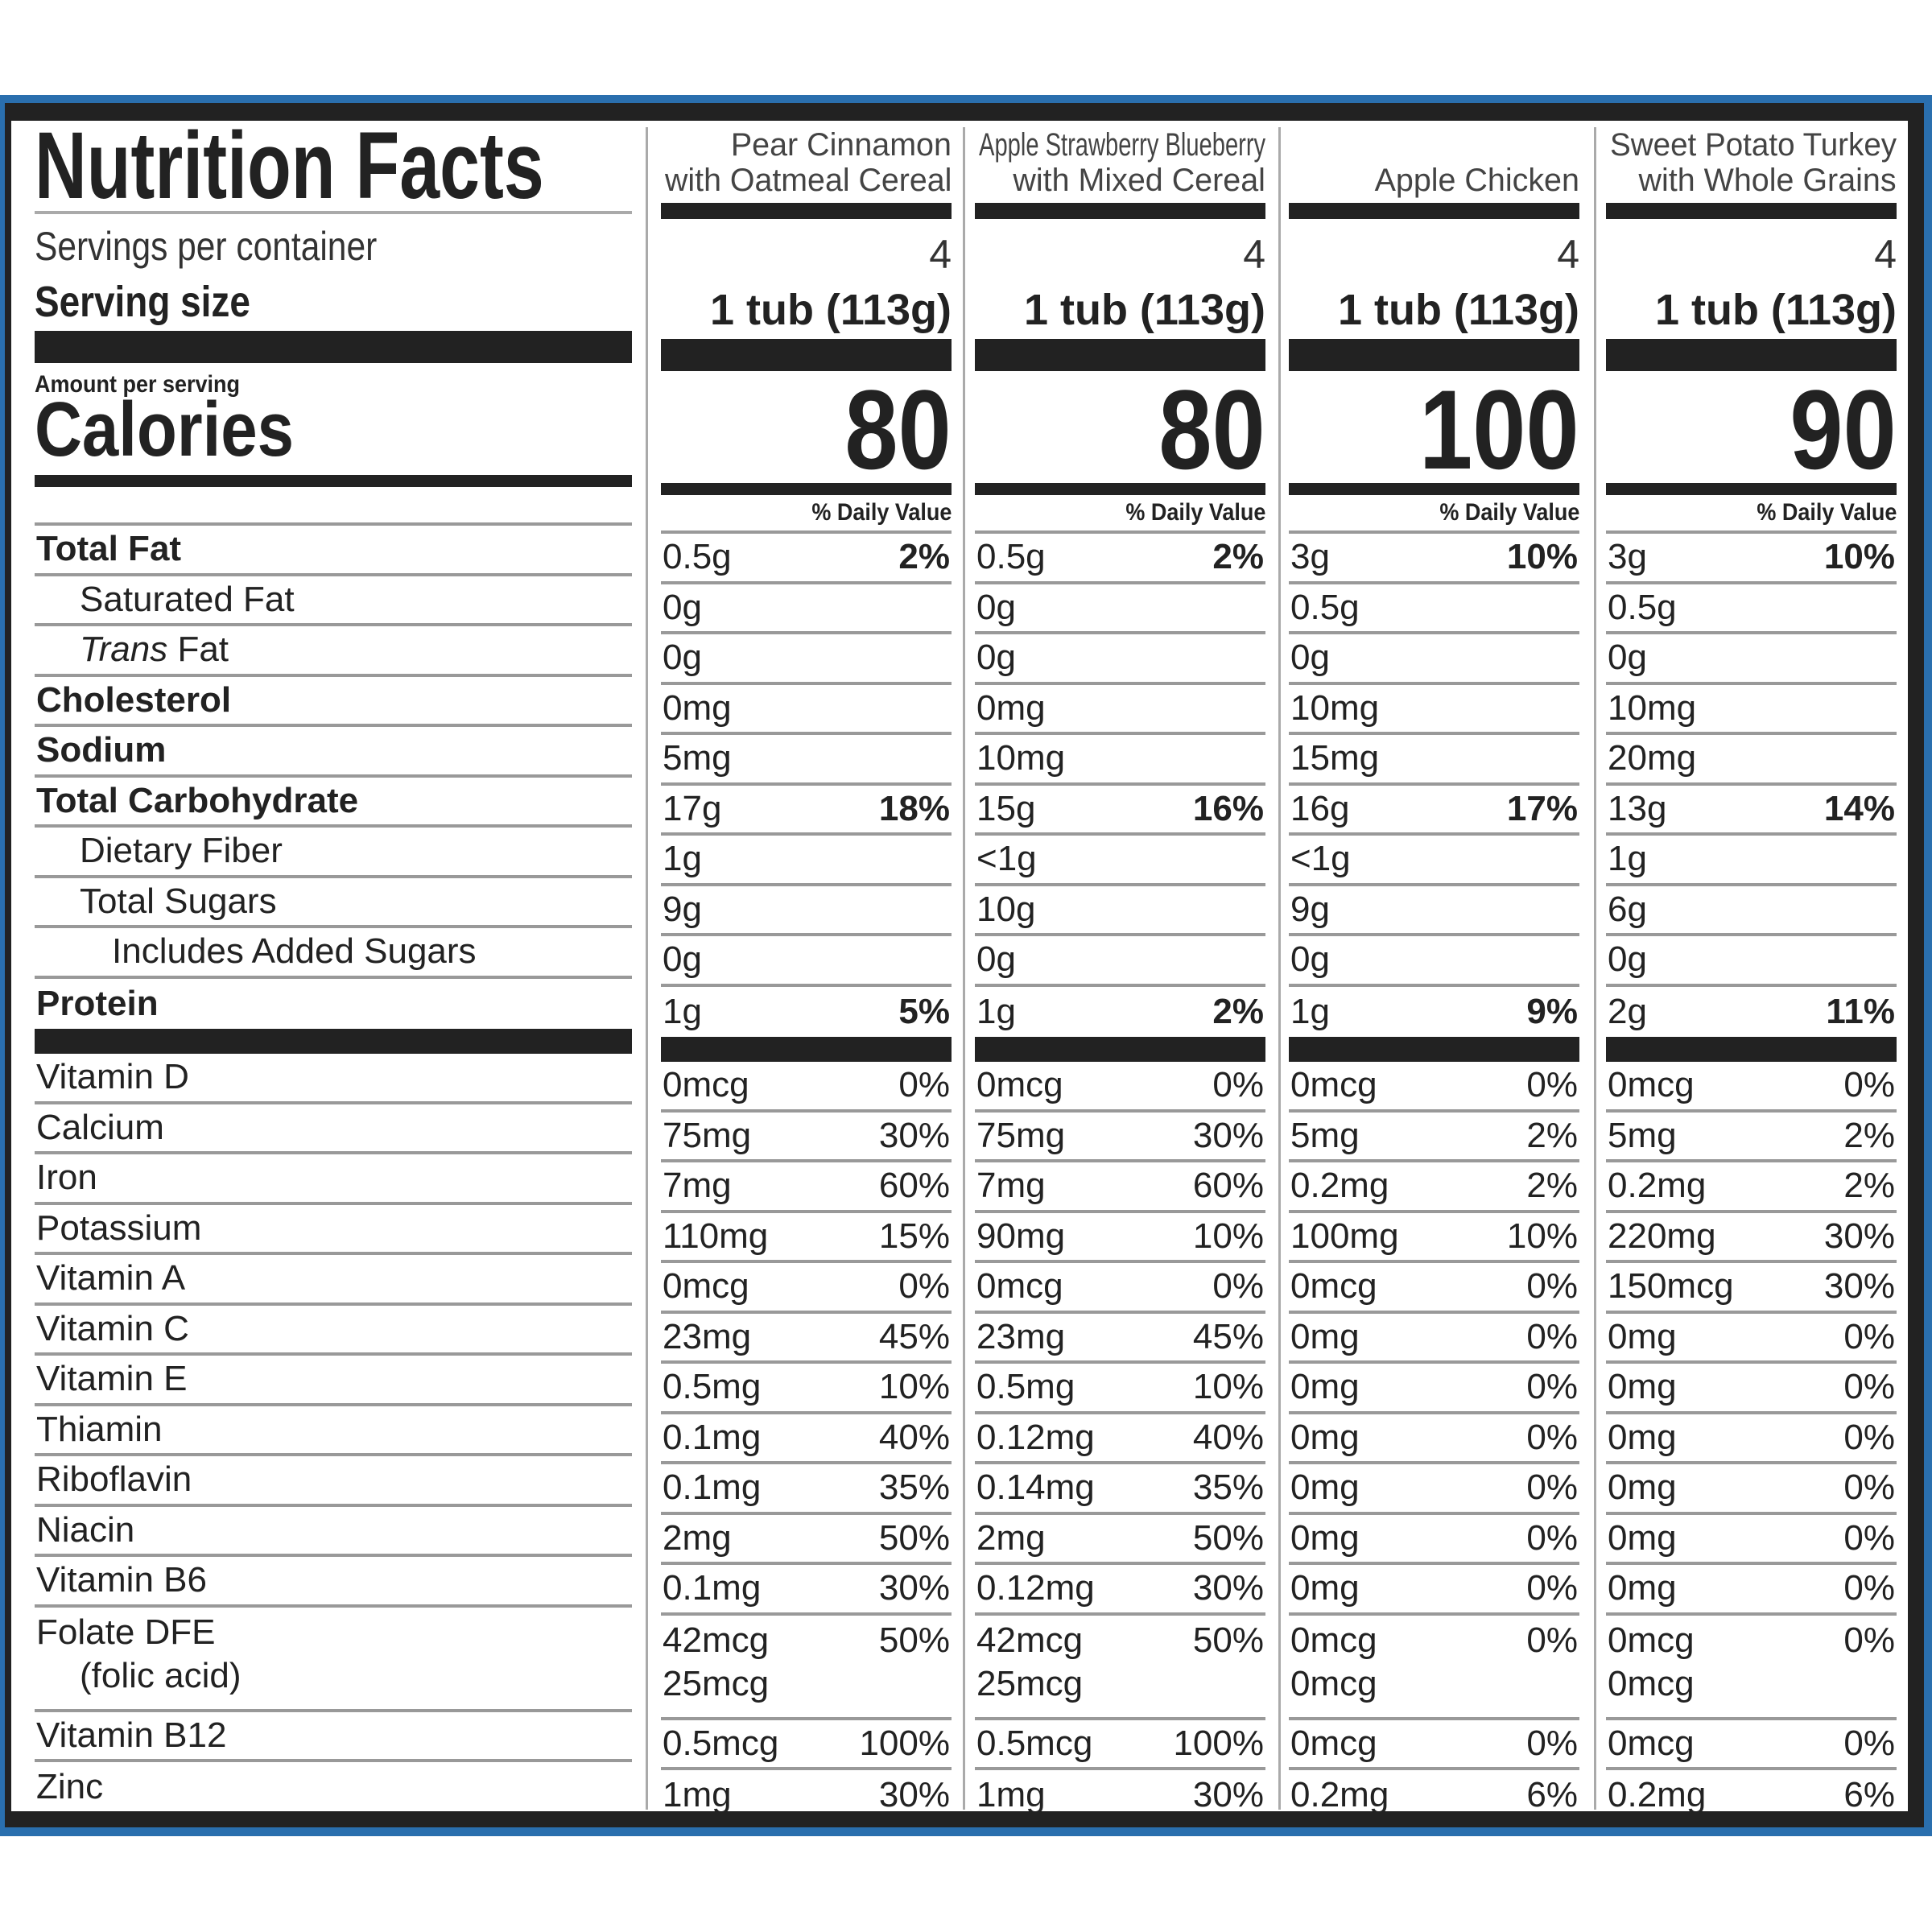 This screenshot has width=1932, height=1932. What do you see at coordinates (806, 162) in the screenshot?
I see `product-name: Pear Cinnamon with Oatmeal Cereal` at bounding box center [806, 162].